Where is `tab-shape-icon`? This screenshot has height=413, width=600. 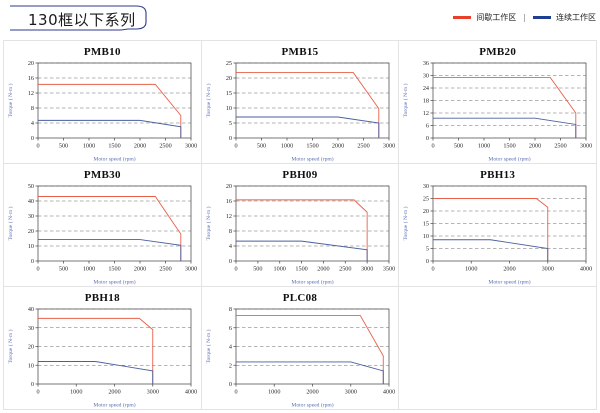 tab-shape-icon is located at coordinates (78, 18).